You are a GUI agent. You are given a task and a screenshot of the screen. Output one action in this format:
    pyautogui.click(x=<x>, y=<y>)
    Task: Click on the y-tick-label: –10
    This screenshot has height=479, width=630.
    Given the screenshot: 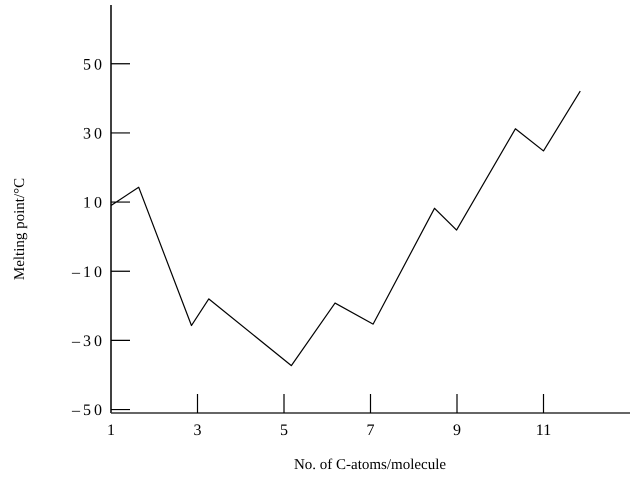 What is the action you would take?
    pyautogui.click(x=88, y=272)
    